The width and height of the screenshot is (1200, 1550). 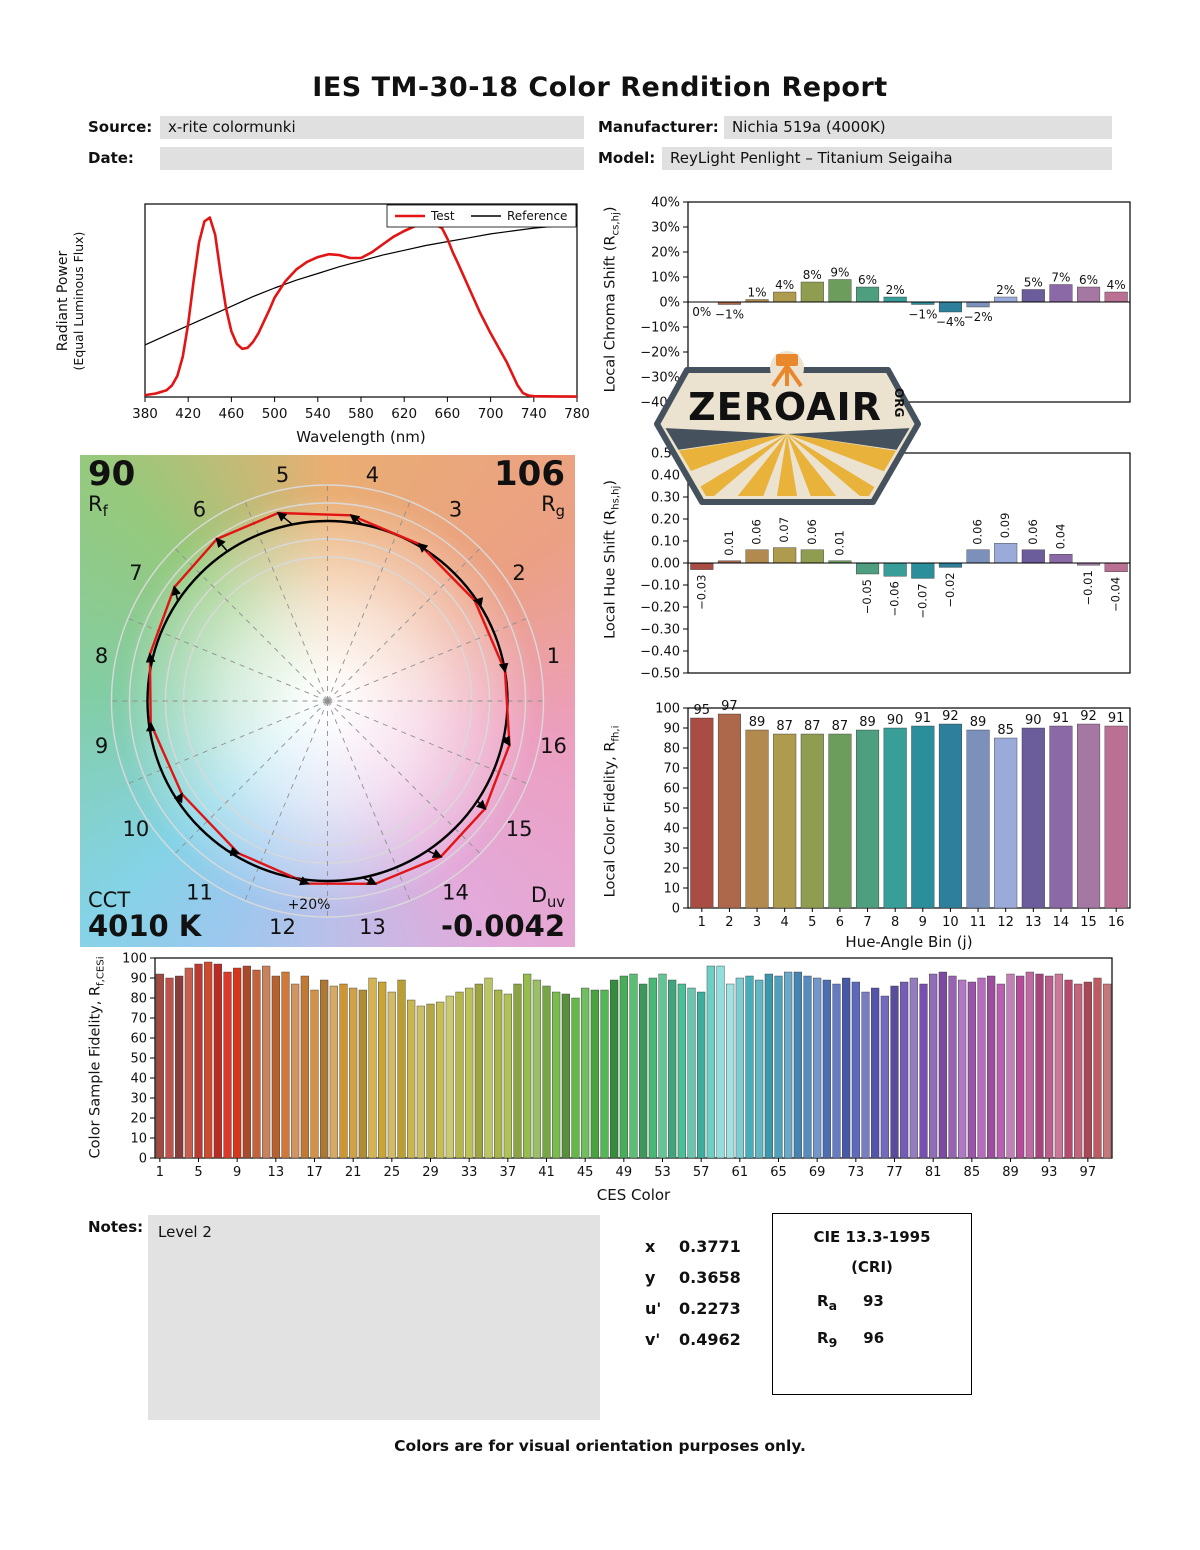 What do you see at coordinates (145, 915) in the screenshot?
I see `cct-readout: CCT 4010 K` at bounding box center [145, 915].